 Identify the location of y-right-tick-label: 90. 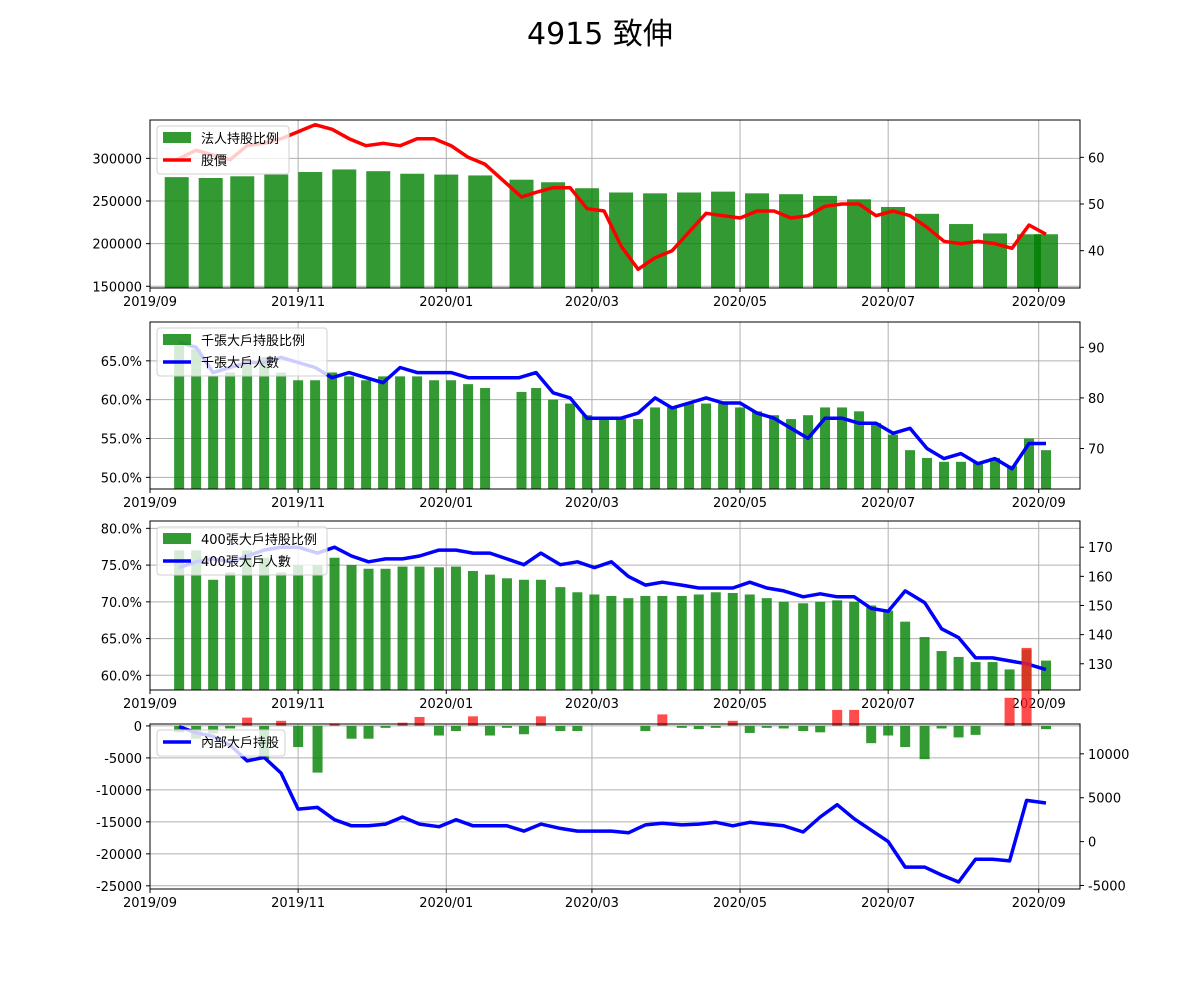
(1096, 348).